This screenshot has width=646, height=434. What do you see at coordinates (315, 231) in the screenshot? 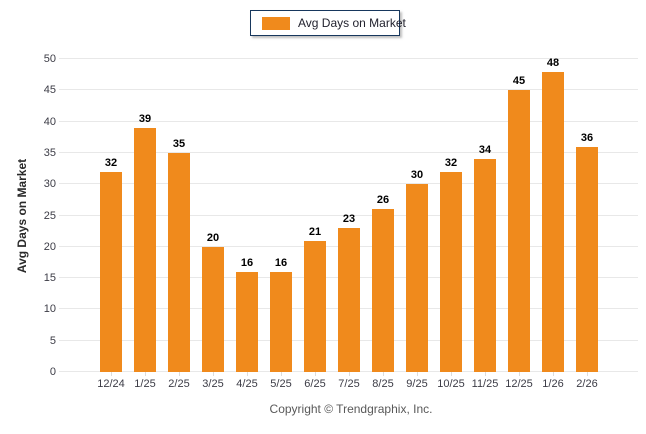
I see `bar-value-label: 21` at bounding box center [315, 231].